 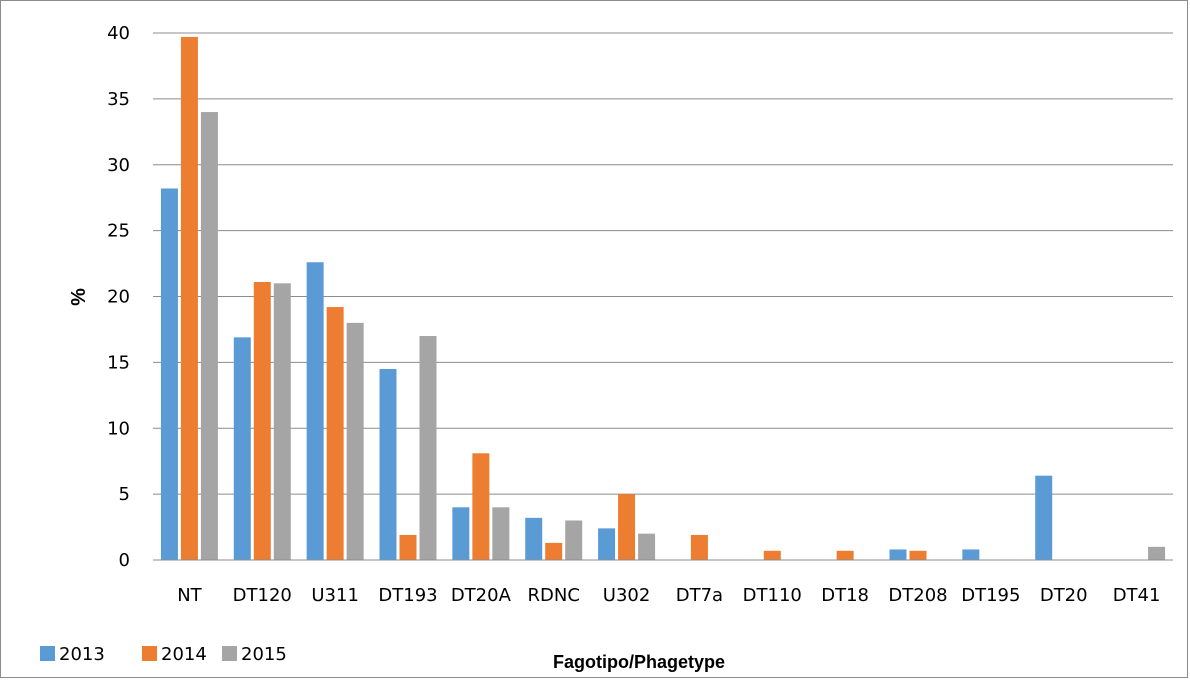 I want to click on x-tick-label: DT120, so click(x=262, y=595).